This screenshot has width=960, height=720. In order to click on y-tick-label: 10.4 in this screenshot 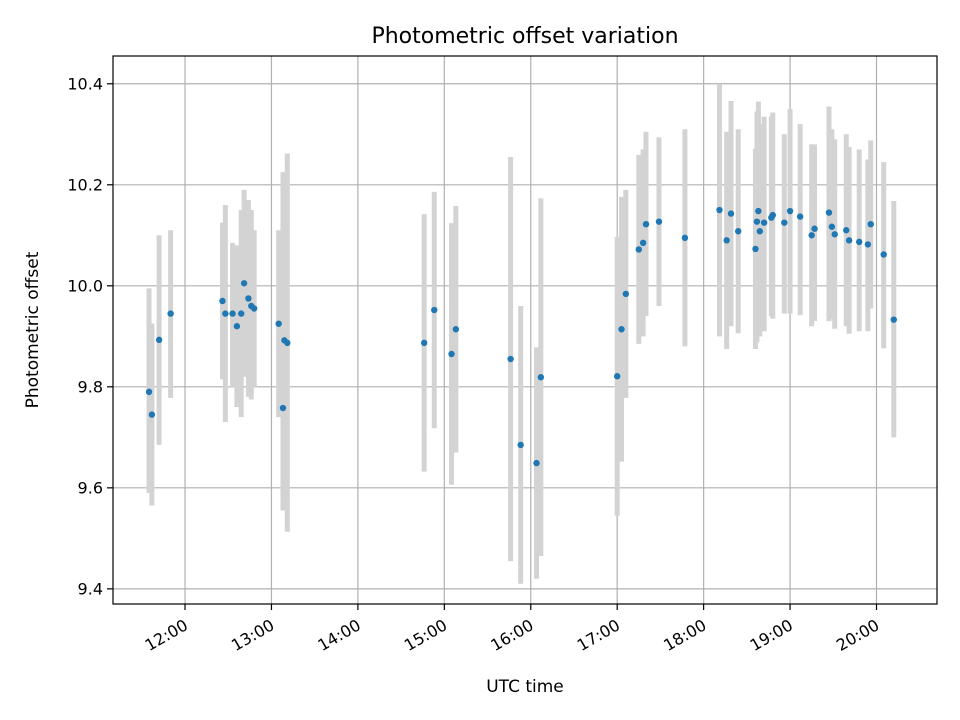, I will do `click(85, 83)`.